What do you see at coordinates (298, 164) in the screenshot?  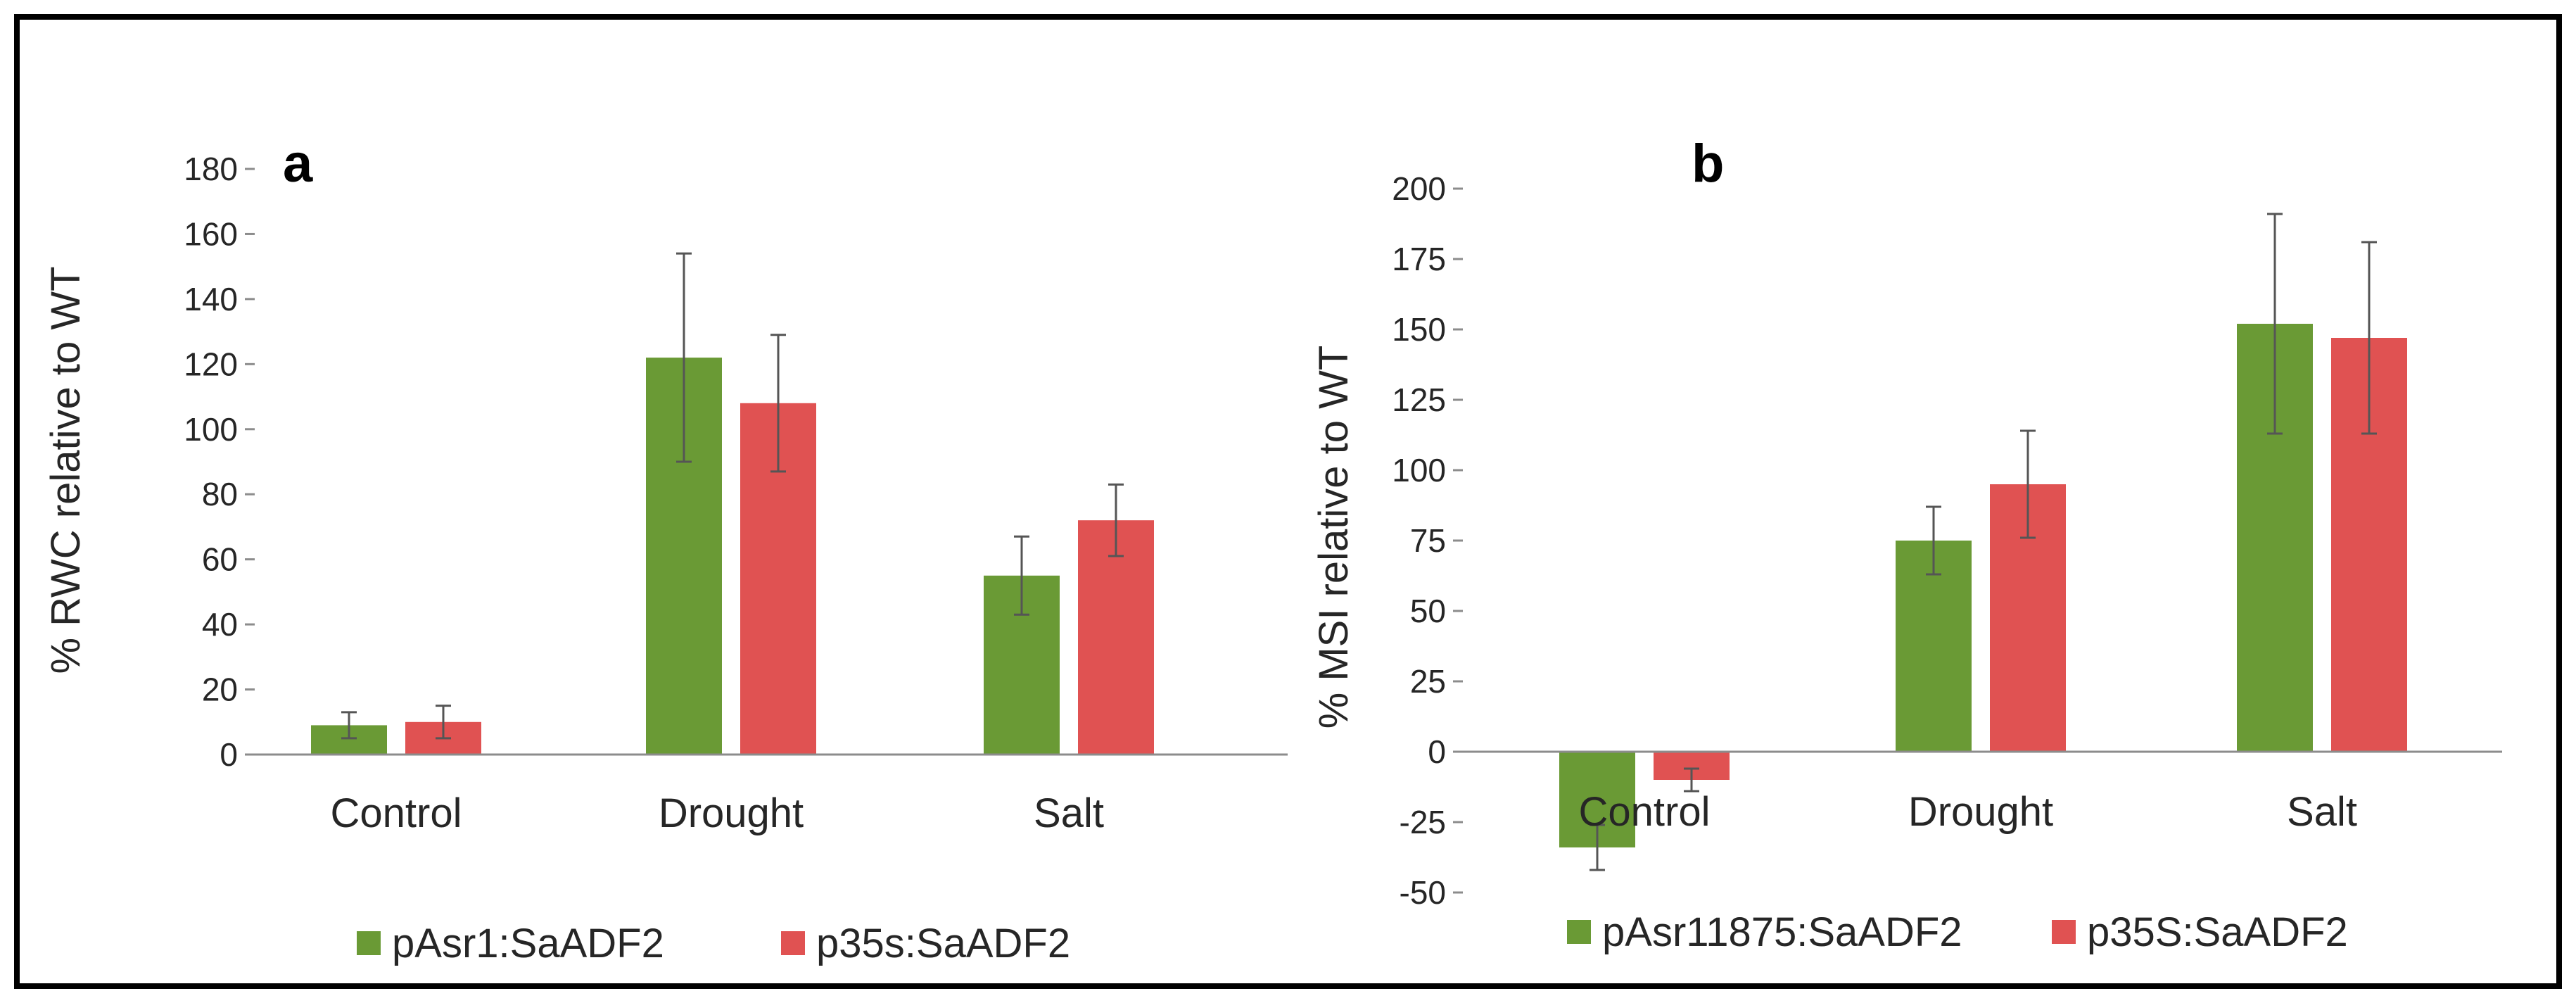 I see `panel-a-letter: a` at bounding box center [298, 164].